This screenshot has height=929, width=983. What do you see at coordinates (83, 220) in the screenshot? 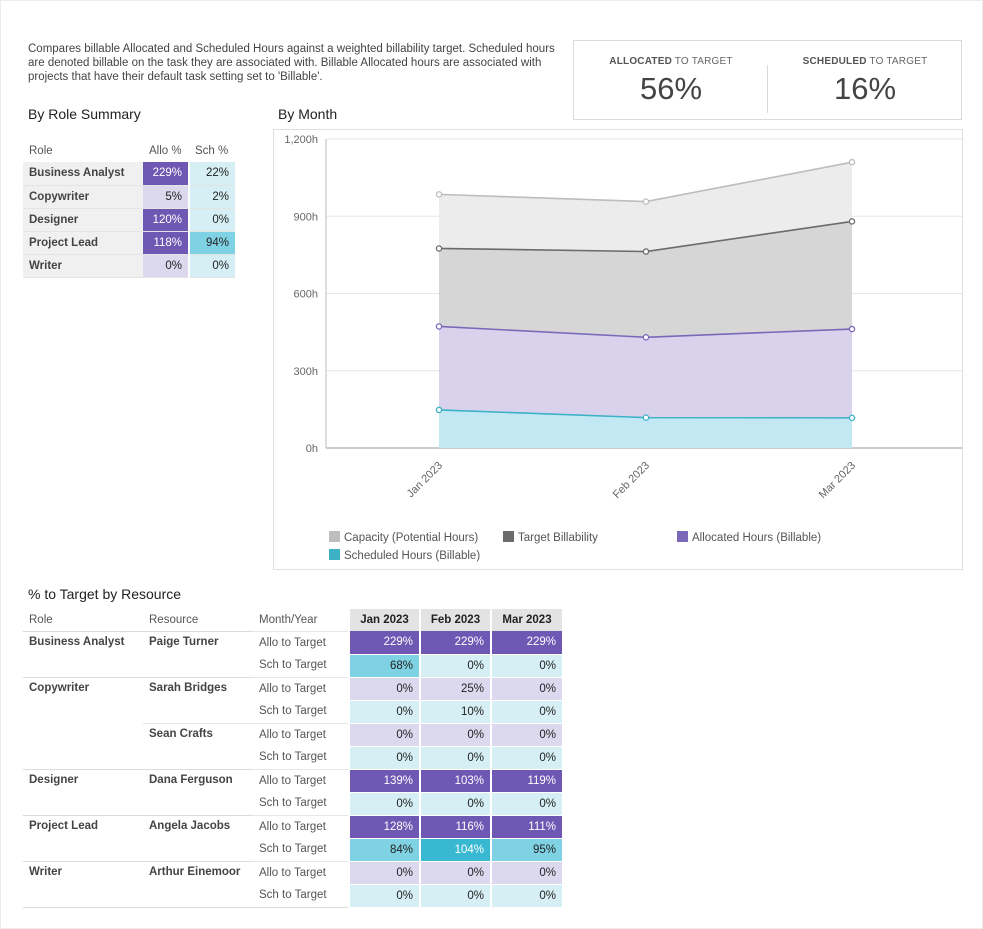
I see `role-summary-role: Designer` at bounding box center [83, 220].